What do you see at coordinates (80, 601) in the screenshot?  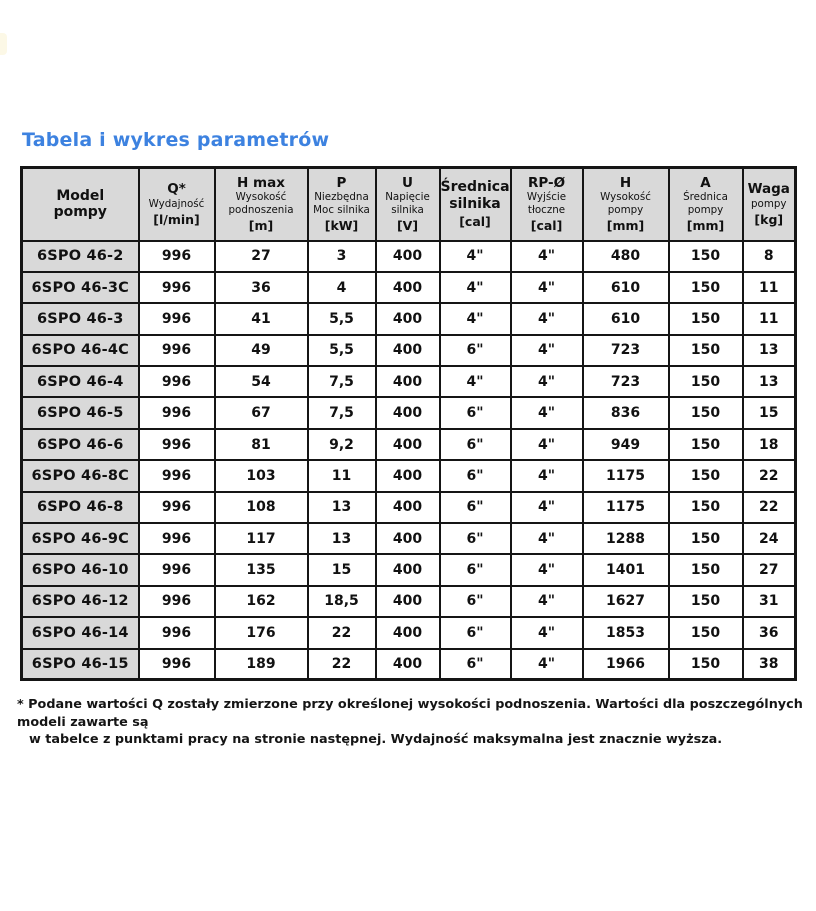 I see `model-cell: 6SPO 46-12` at bounding box center [80, 601].